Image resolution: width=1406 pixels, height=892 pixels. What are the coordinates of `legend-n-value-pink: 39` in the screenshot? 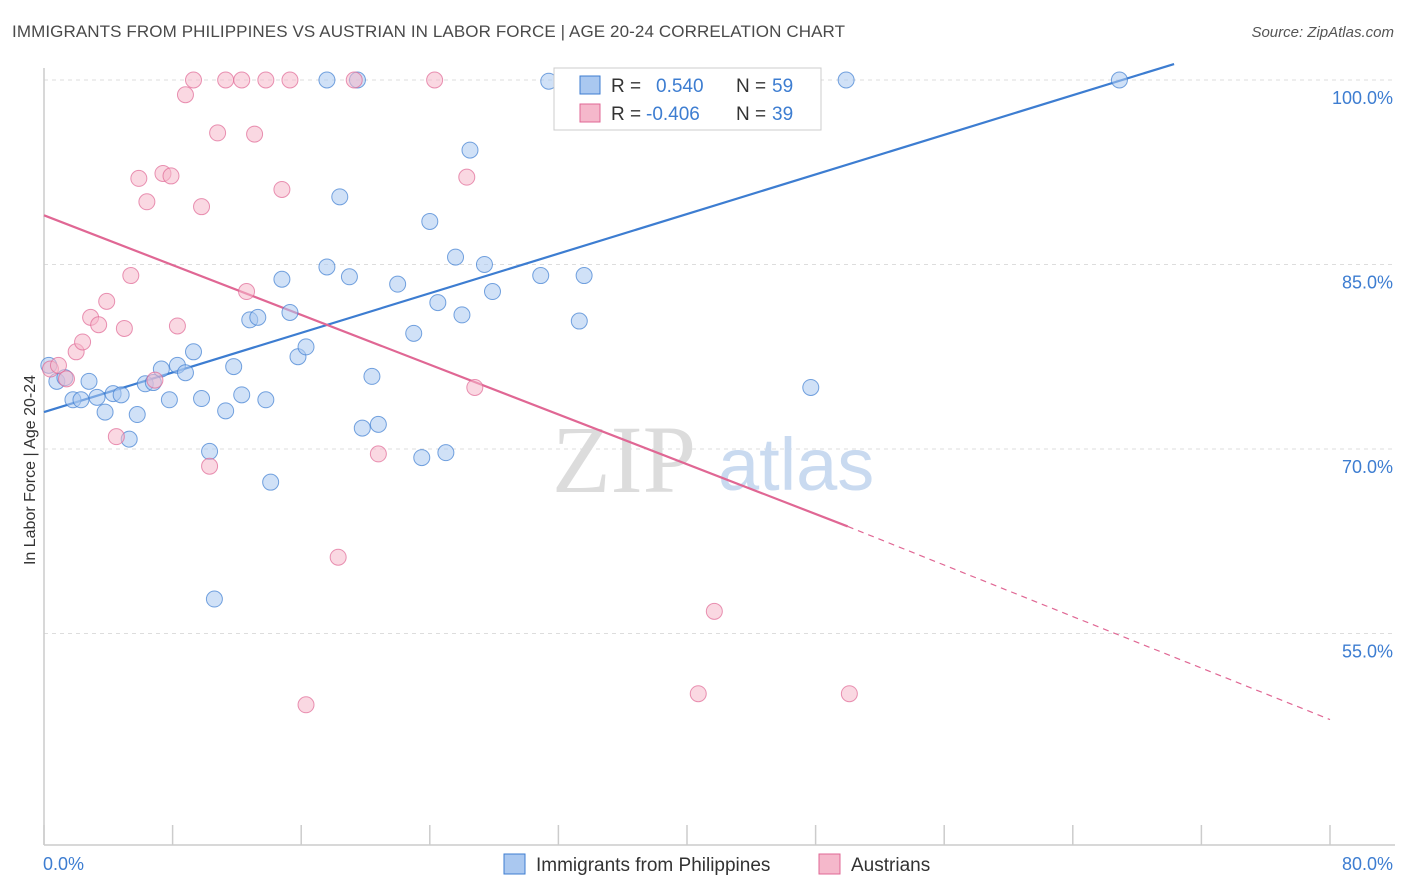 It's located at (782, 114).